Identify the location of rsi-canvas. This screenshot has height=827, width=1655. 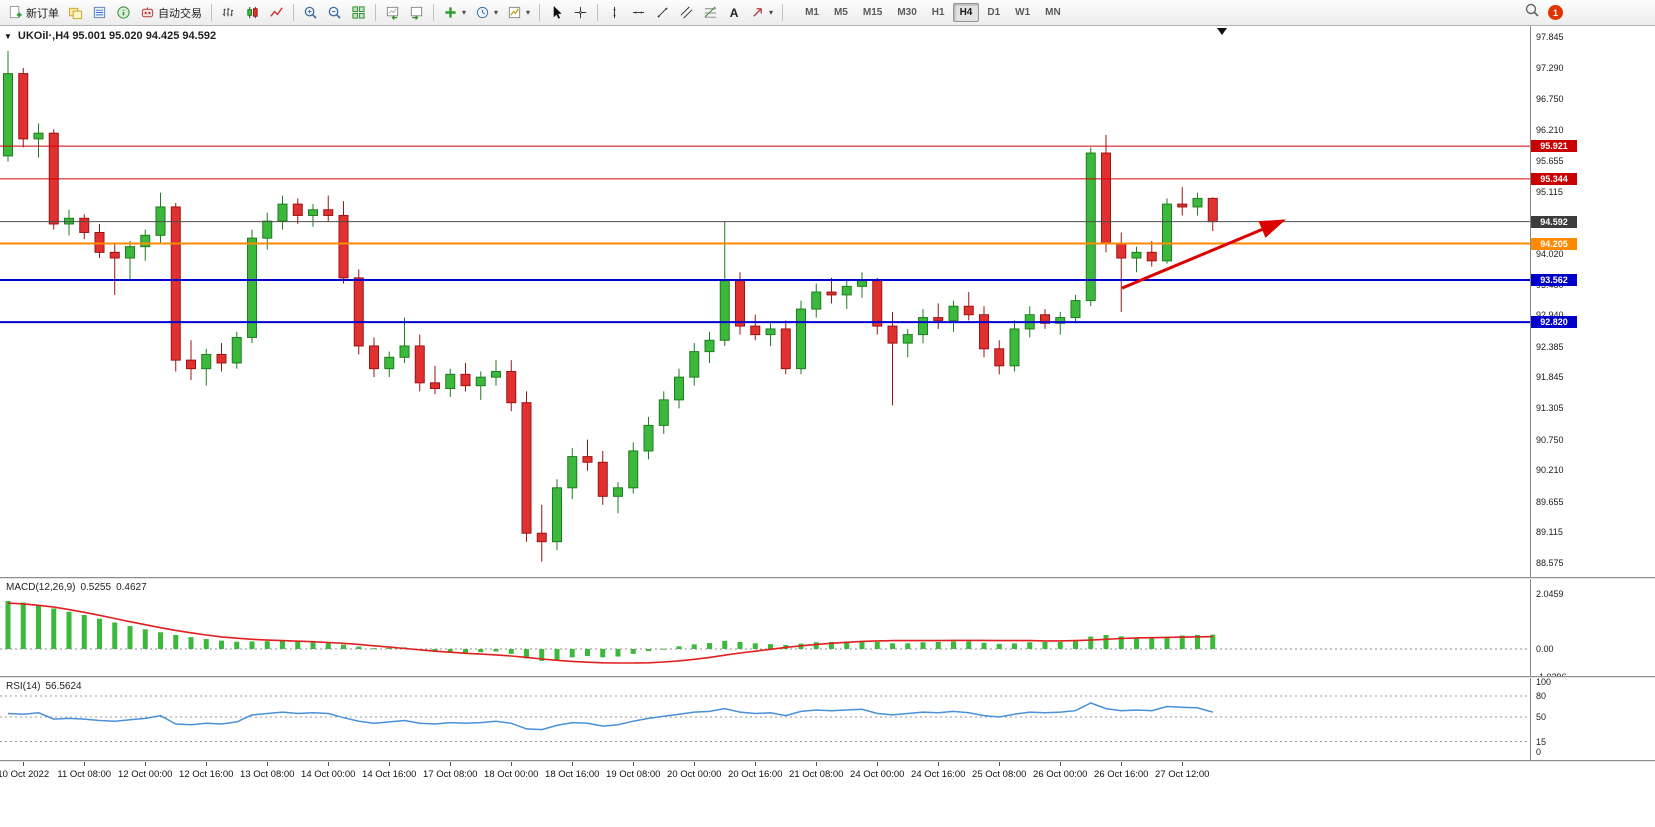
(765, 719).